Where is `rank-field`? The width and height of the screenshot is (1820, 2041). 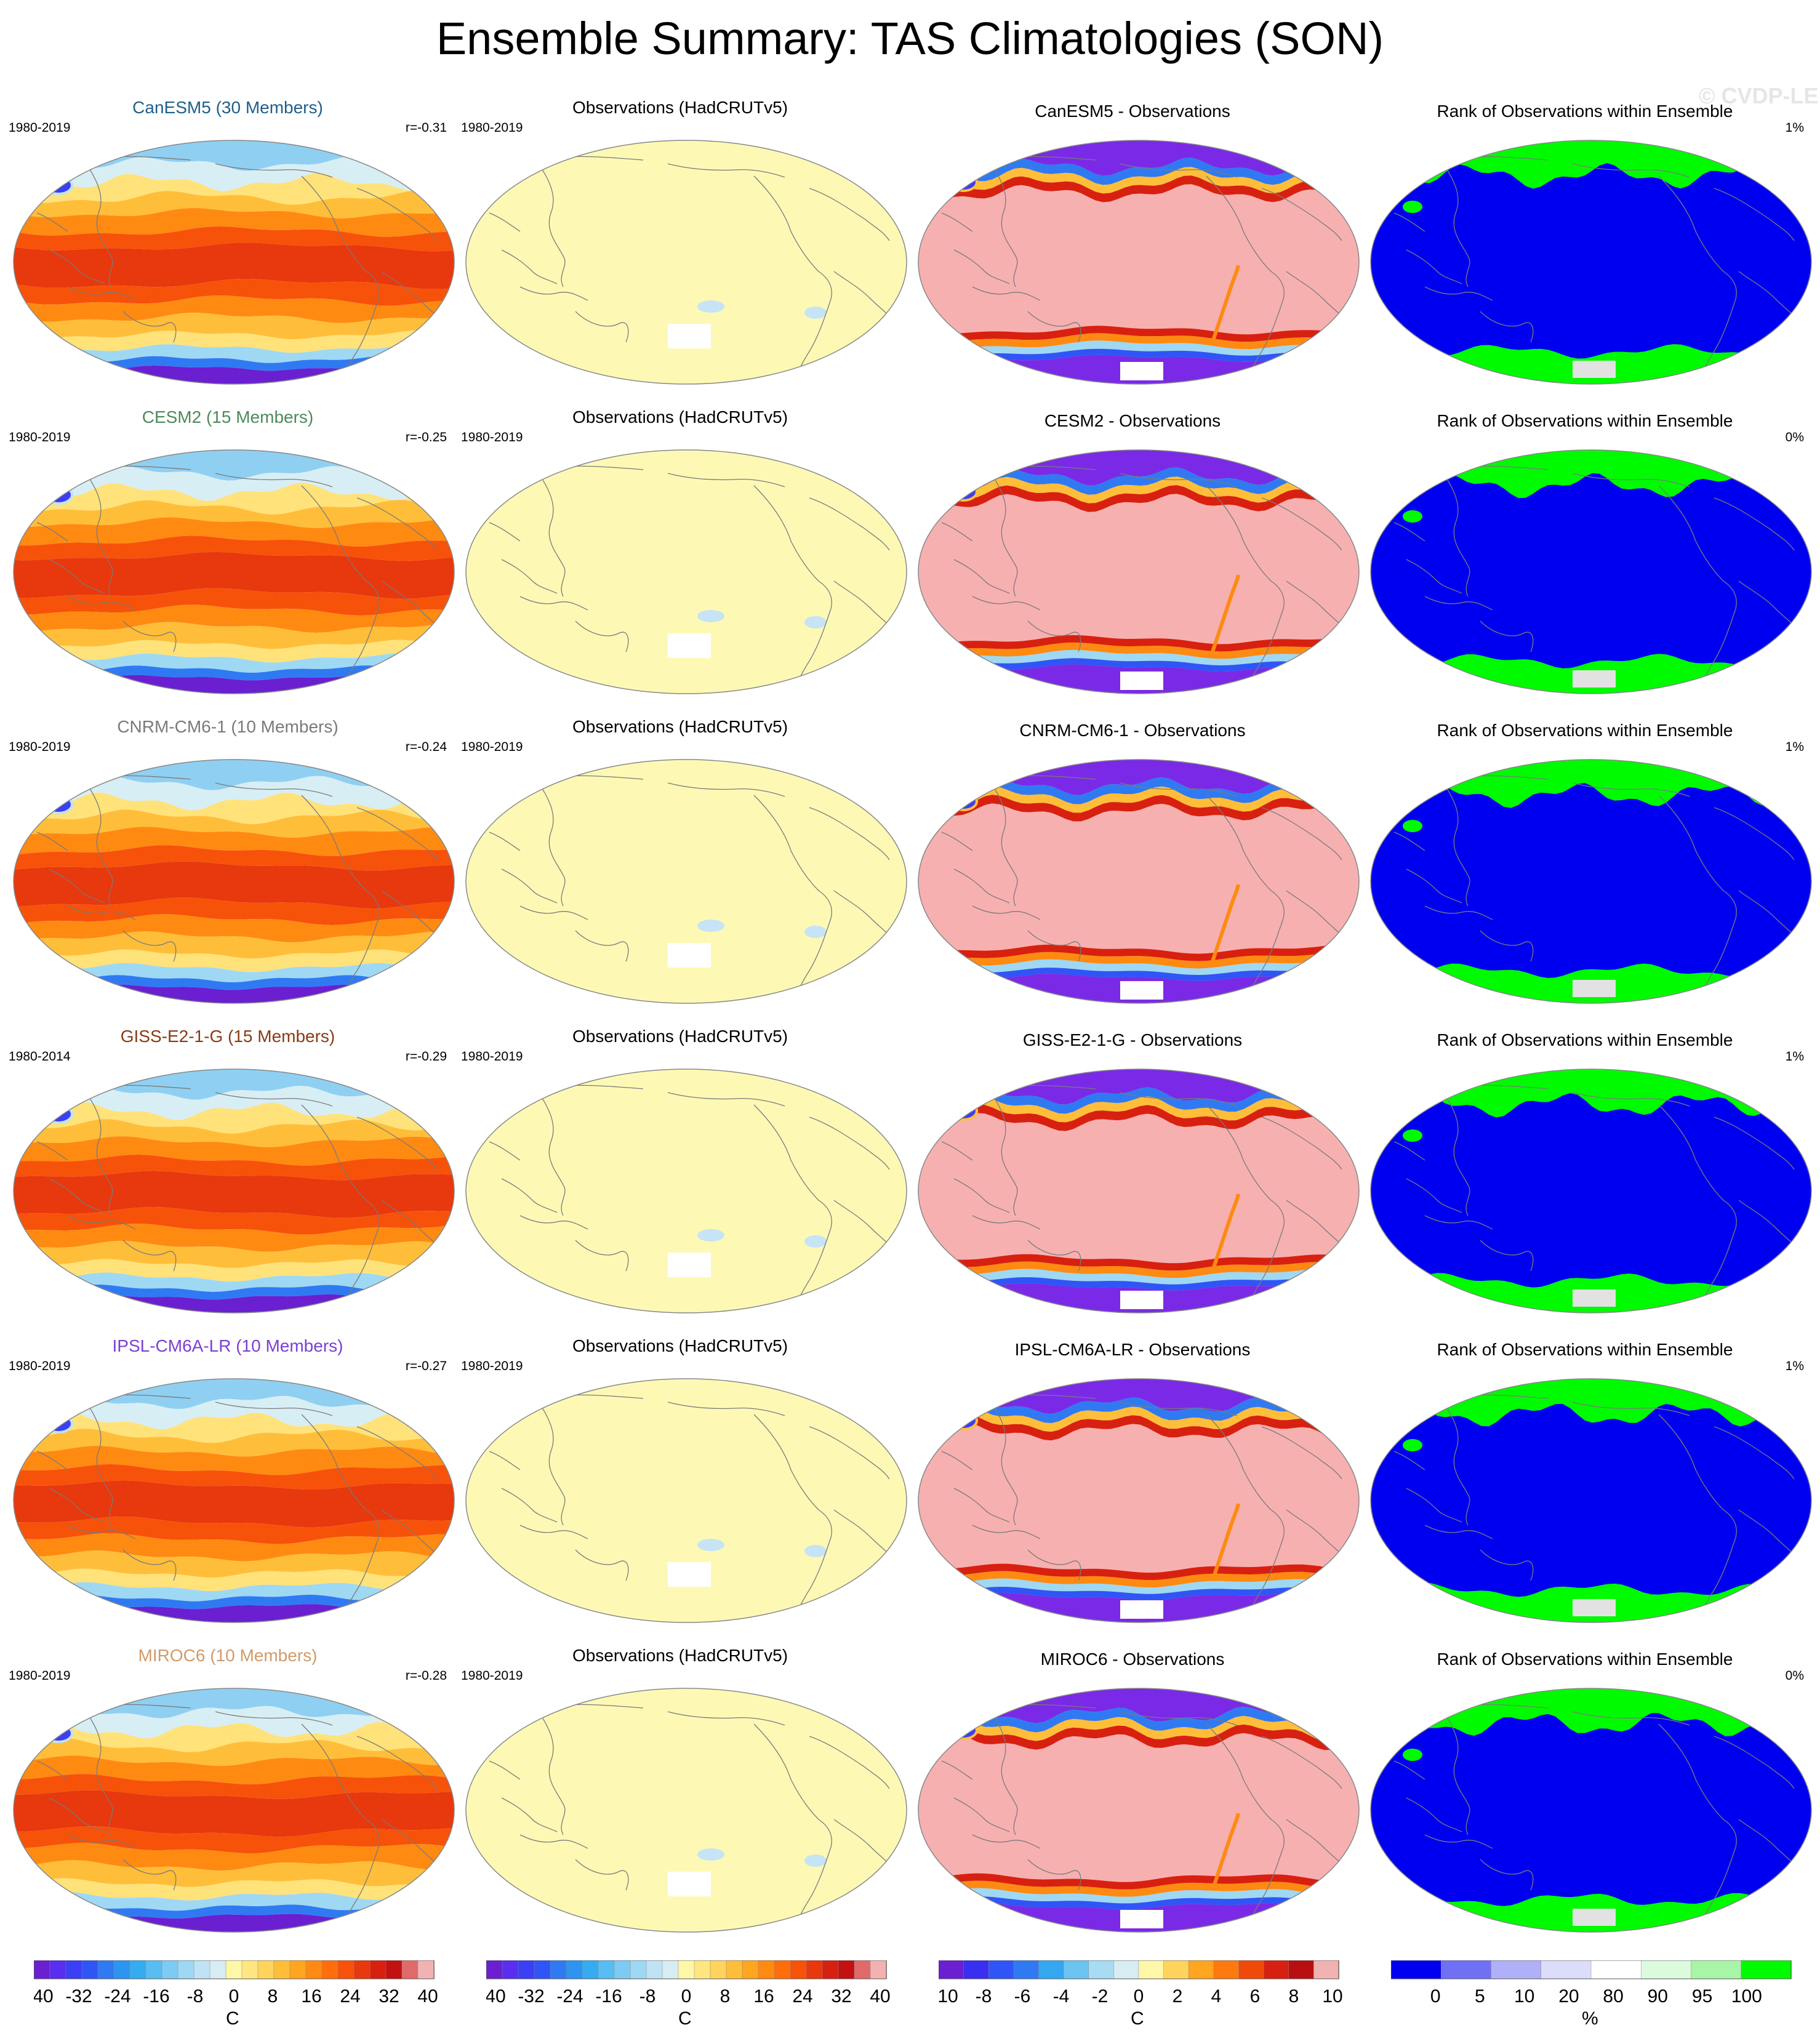 rank-field is located at coordinates (1591, 572).